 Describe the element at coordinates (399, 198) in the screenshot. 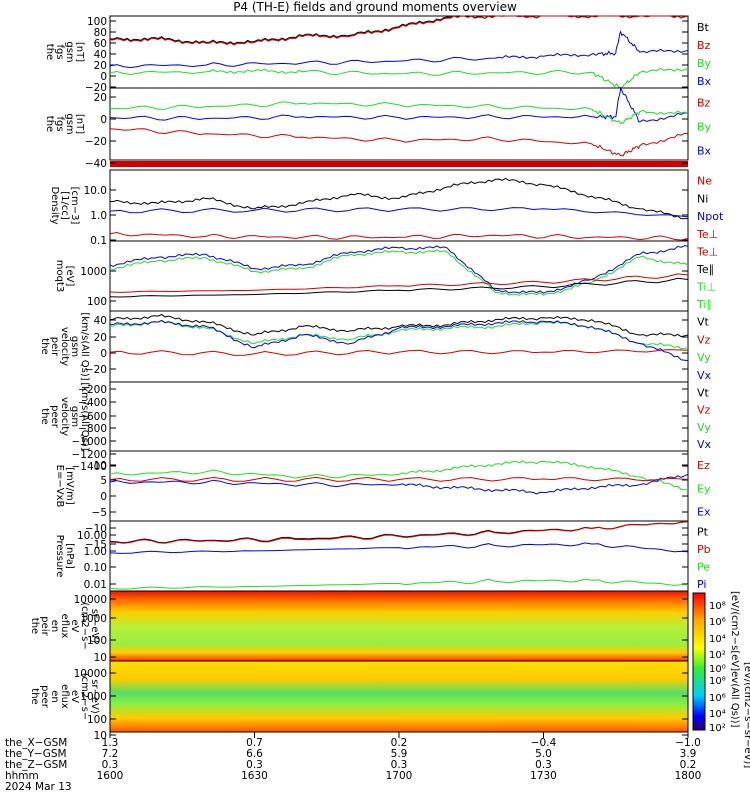

I see `series-ni-line` at that location.